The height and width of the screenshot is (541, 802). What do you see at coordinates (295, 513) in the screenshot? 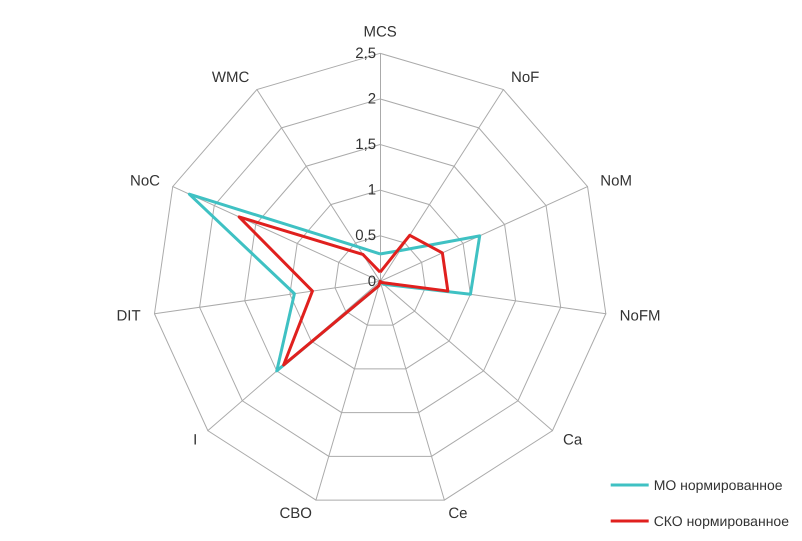
I see `spoke-label: CBO` at bounding box center [295, 513].